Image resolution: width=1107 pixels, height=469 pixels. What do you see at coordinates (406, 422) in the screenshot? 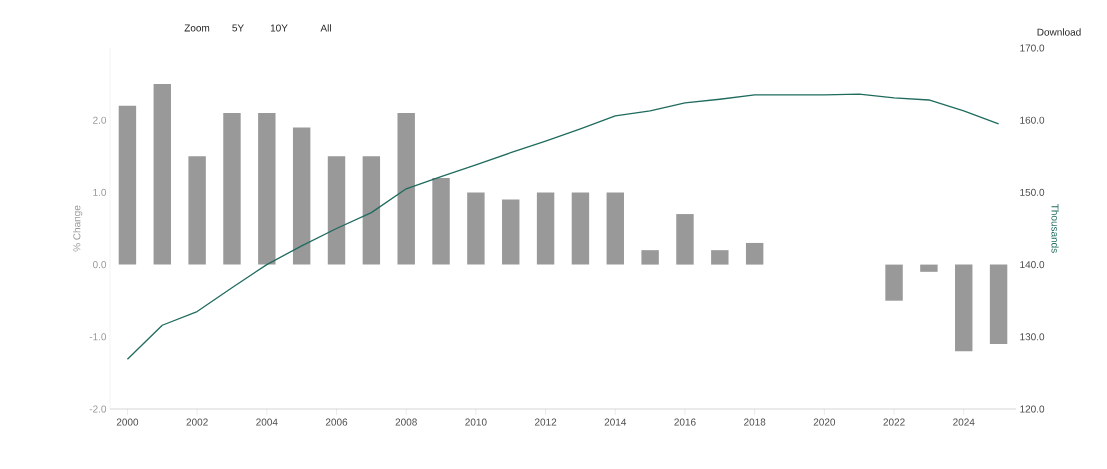
I see `x-tick-label: 2008` at bounding box center [406, 422].